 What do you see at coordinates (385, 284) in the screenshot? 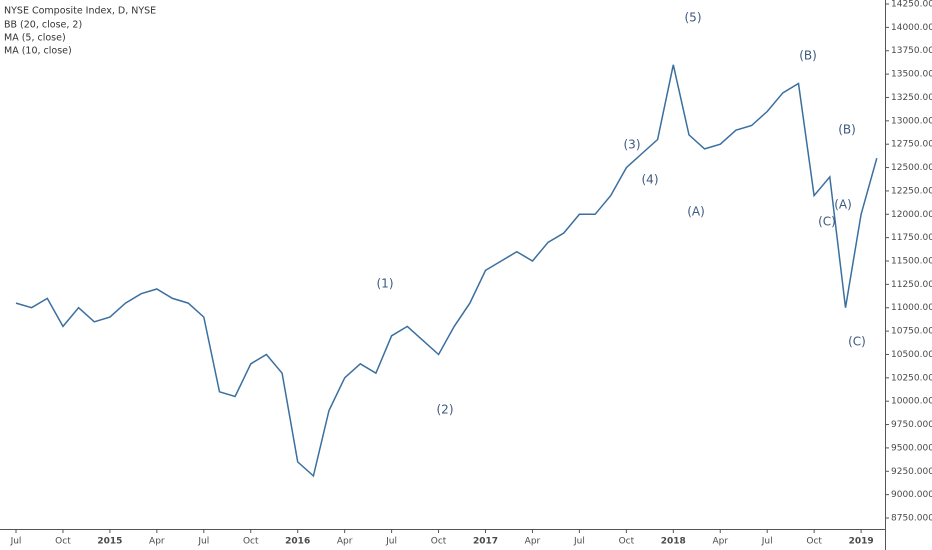
I see `wave-label: (1)` at bounding box center [385, 284].